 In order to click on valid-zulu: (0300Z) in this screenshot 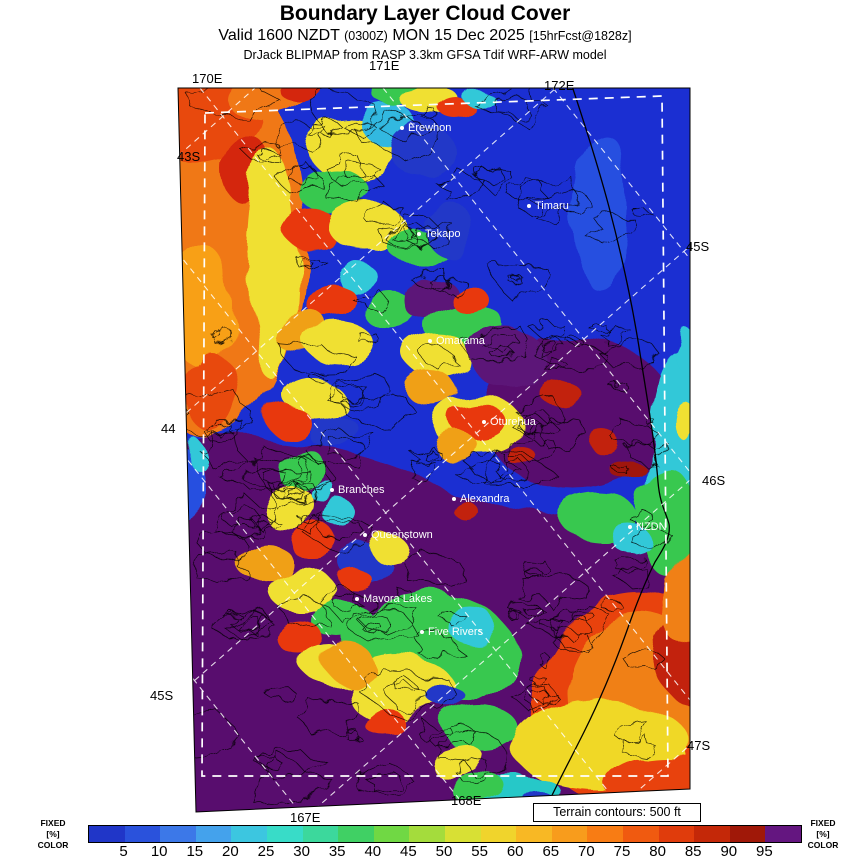, I will do `click(366, 36)`.